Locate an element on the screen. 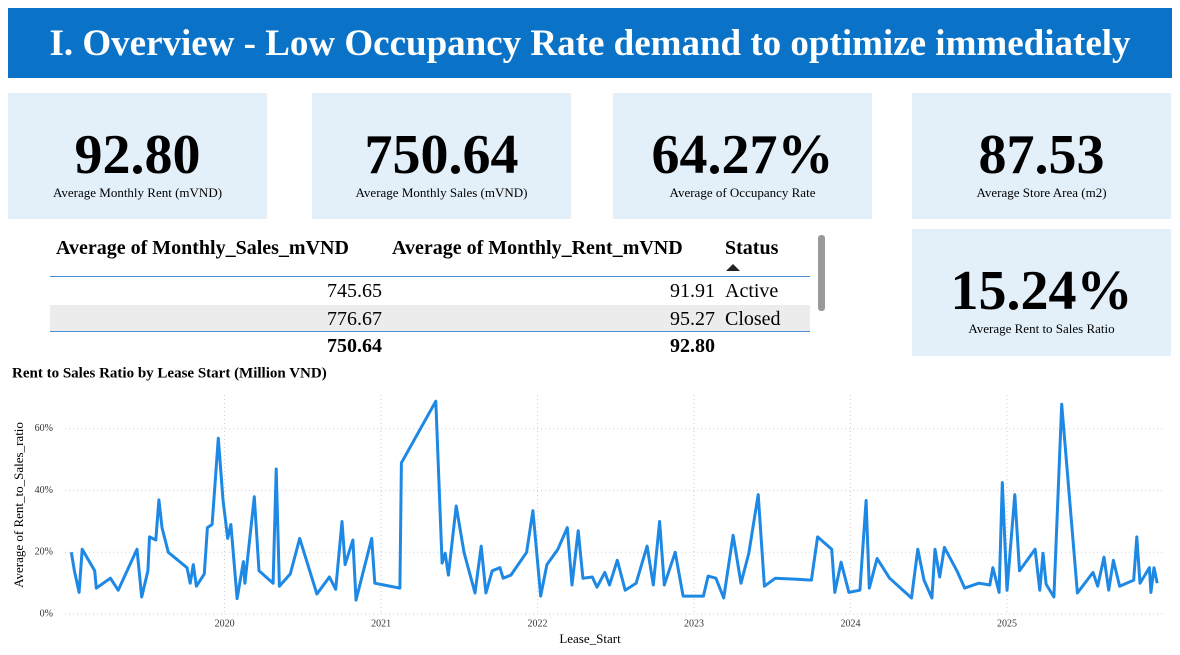 Image resolution: width=1180 pixels, height=655 pixels. kpi-label: Average Store Area (m2) is located at coordinates (1041, 192).